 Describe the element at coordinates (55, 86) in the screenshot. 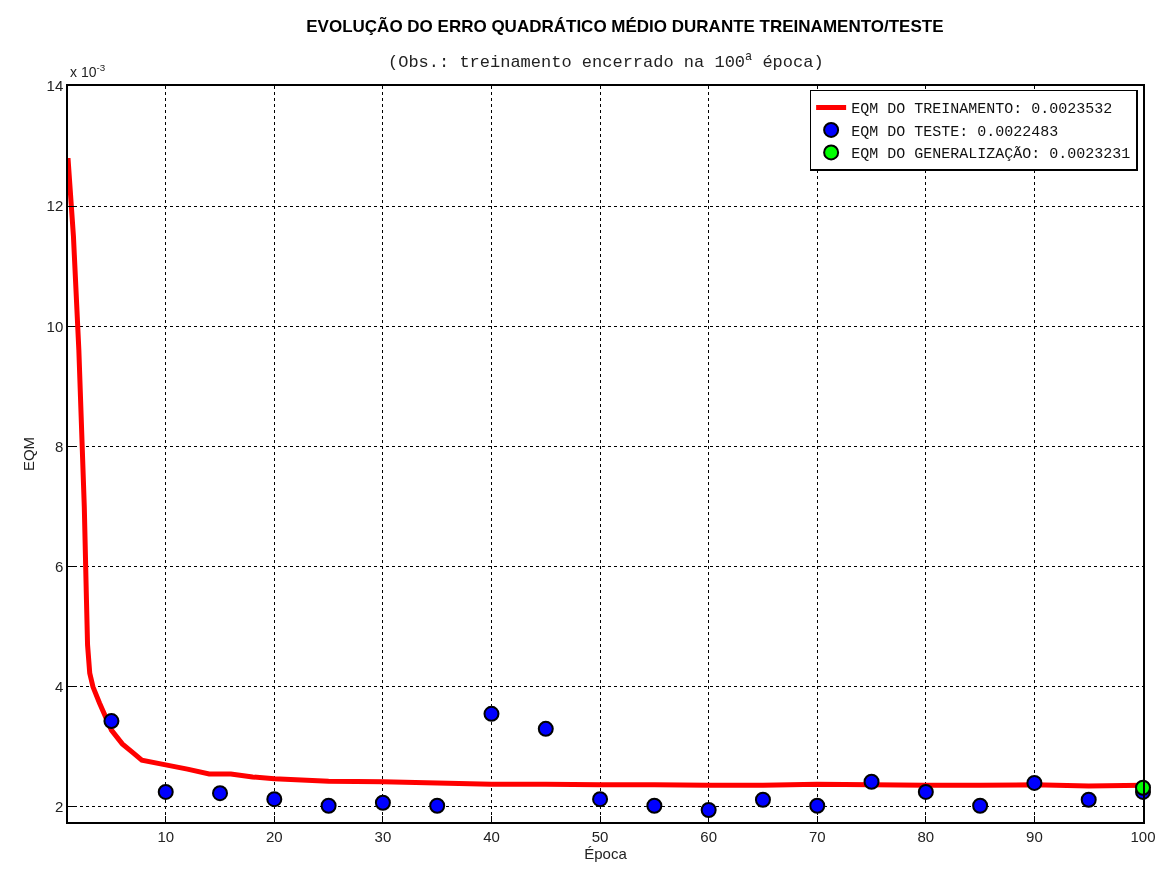

I see `y-tick-label: 14` at that location.